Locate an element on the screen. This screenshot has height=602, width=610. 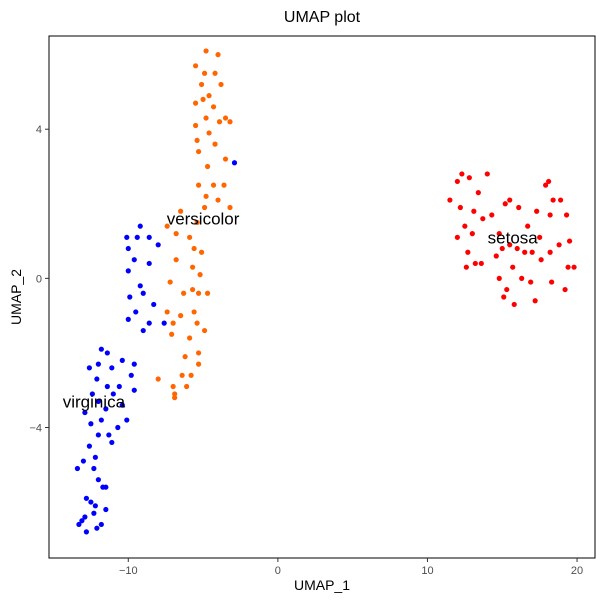
chart-title: UMAP plot is located at coordinates (322, 17).